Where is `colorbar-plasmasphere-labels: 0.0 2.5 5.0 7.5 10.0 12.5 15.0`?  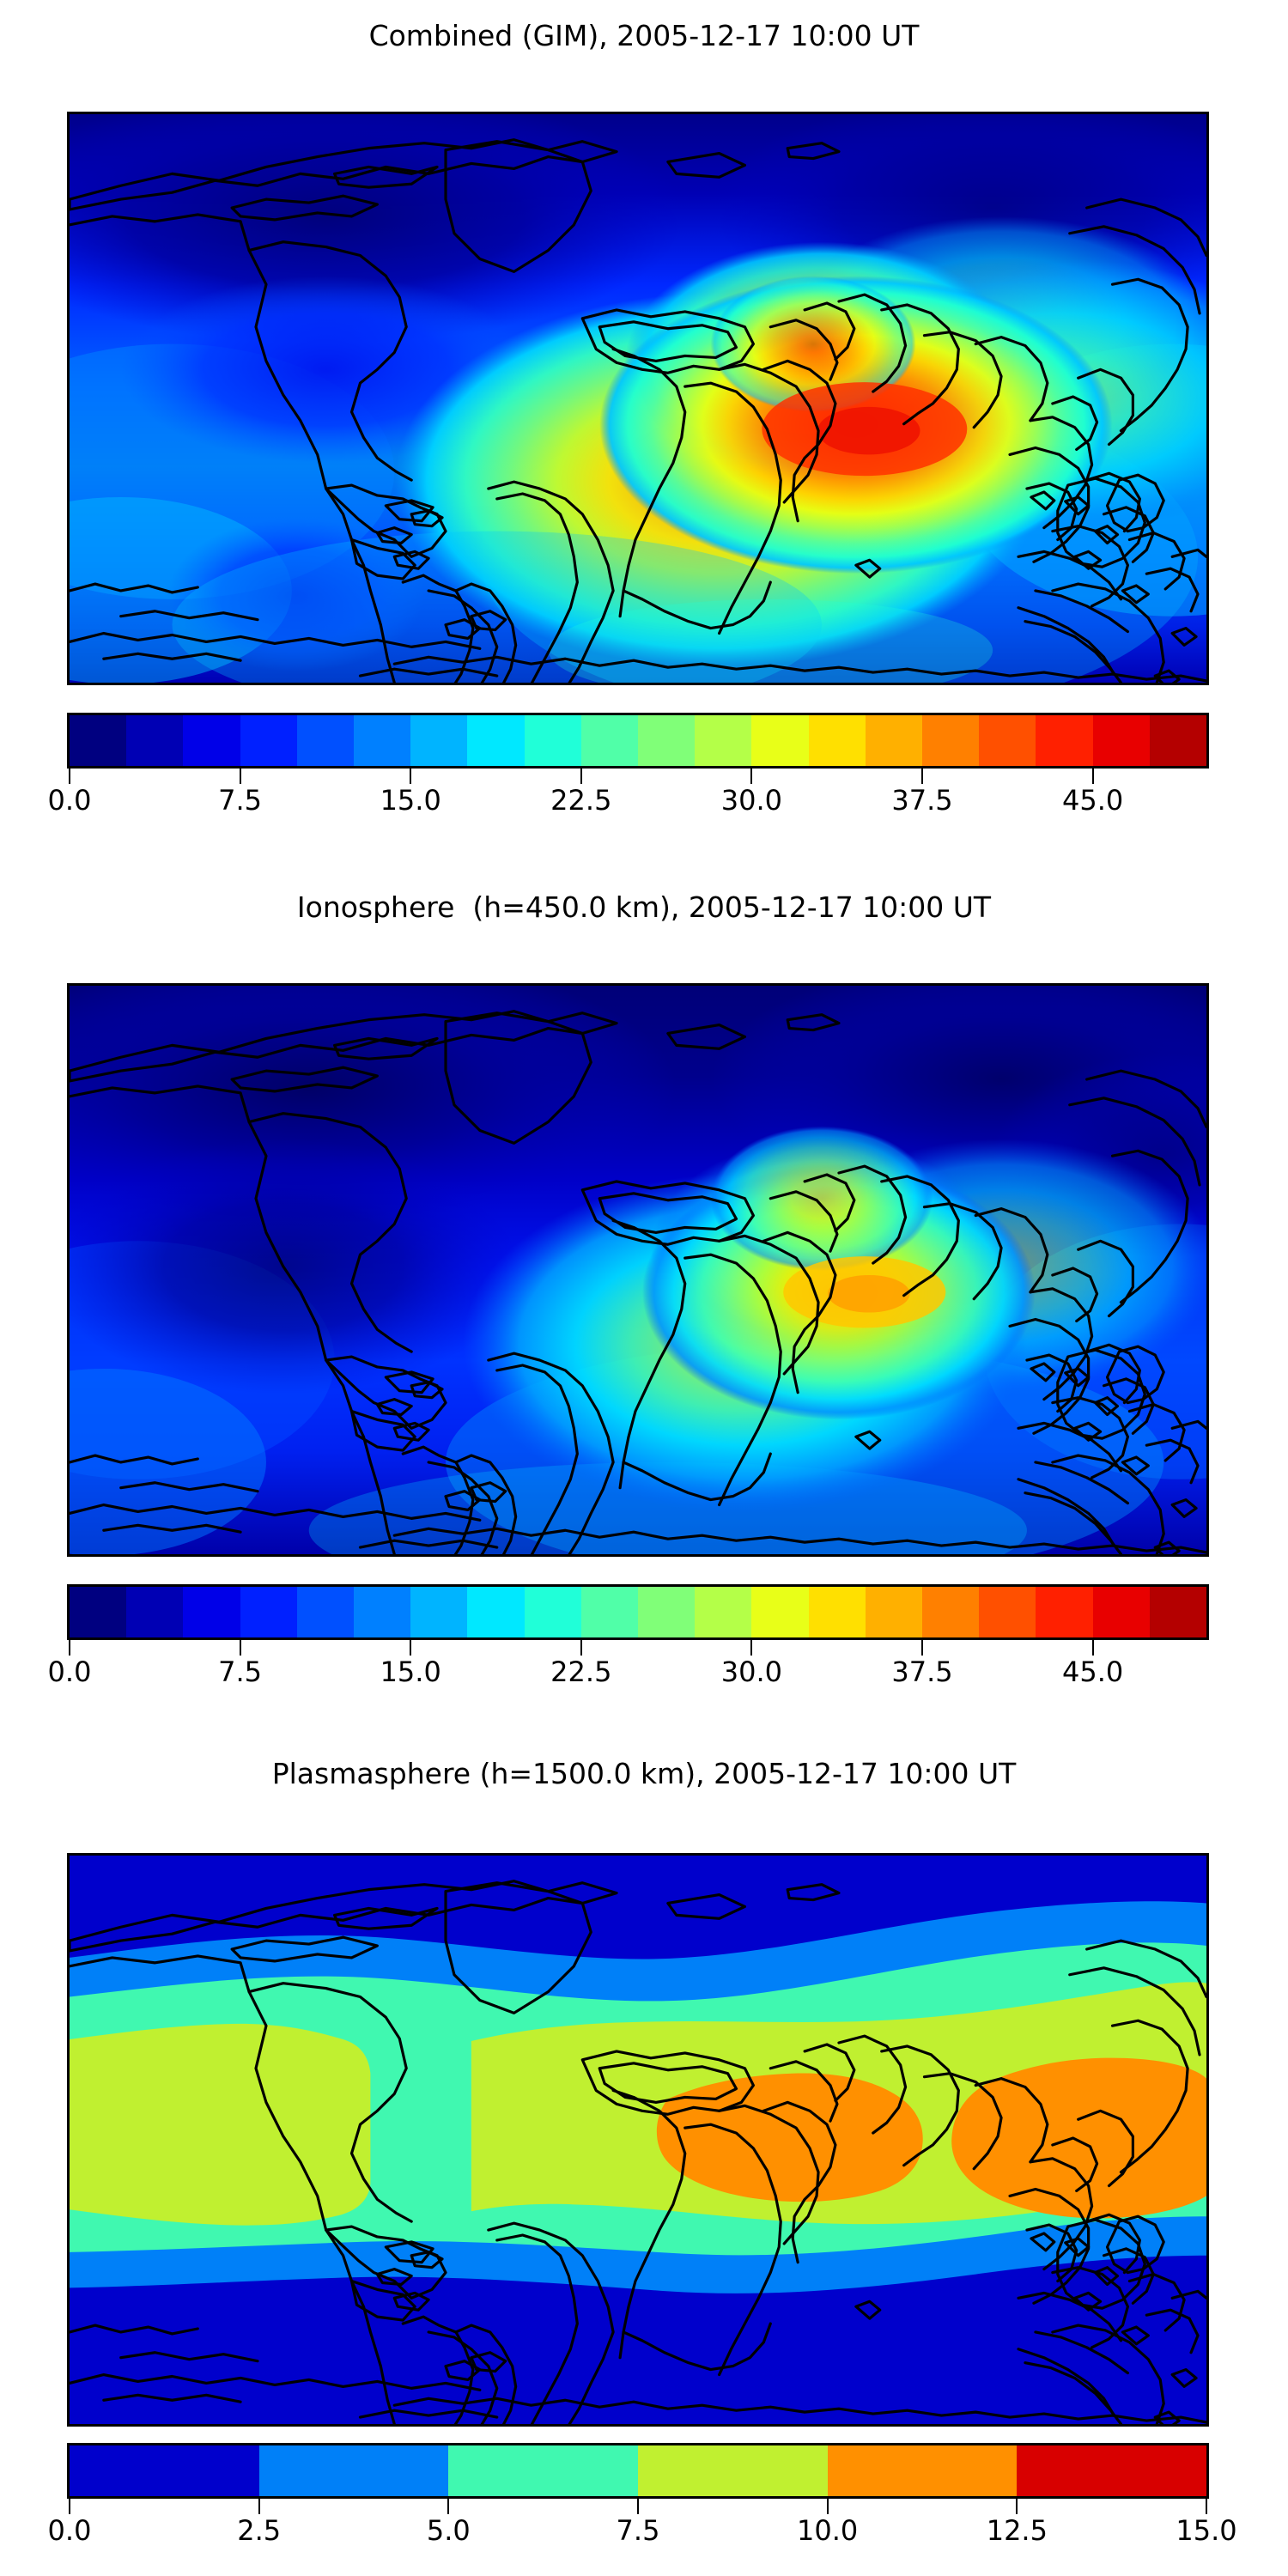 colorbar-plasmasphere-labels: 0.0 2.5 5.0 7.5 10.0 12.5 15.0 is located at coordinates (642, 2534).